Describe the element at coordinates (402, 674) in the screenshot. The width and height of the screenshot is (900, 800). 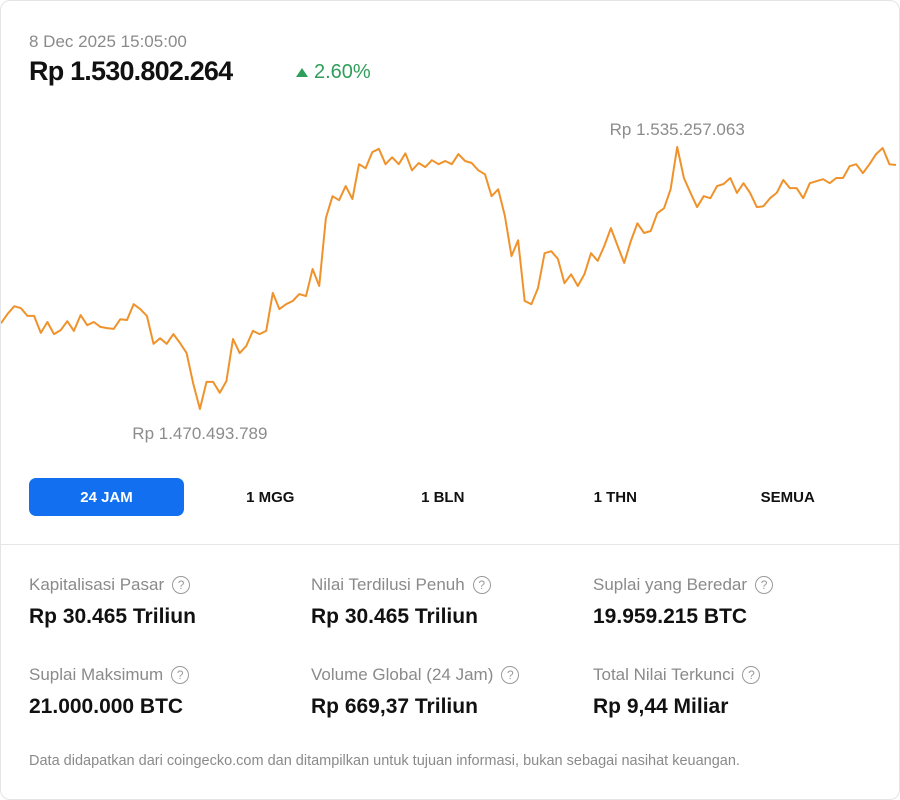
I see `stat-label-text: Volume Global (24 Jam)` at that location.